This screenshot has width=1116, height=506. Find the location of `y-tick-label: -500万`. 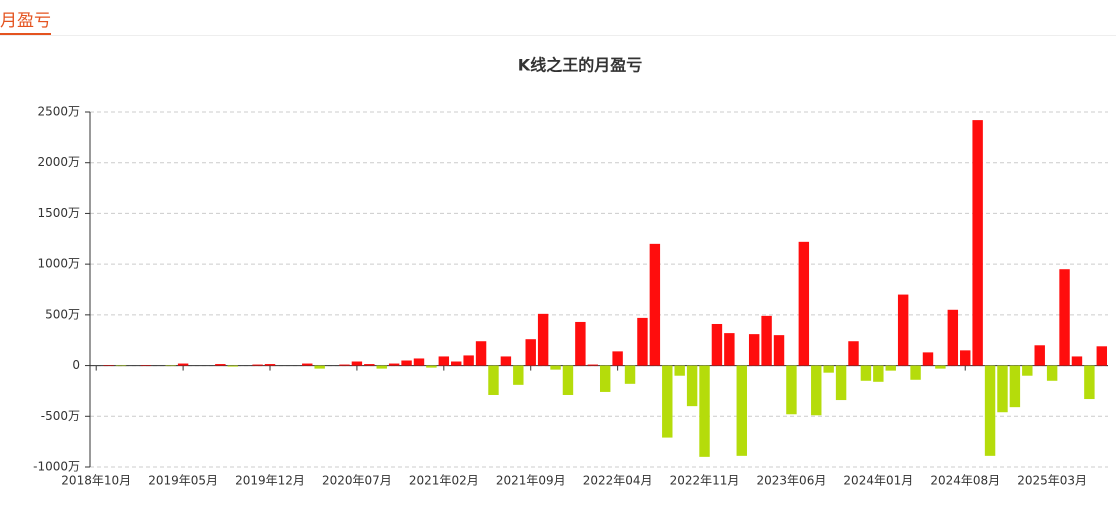

y-tick-label: -500万 is located at coordinates (60, 416).